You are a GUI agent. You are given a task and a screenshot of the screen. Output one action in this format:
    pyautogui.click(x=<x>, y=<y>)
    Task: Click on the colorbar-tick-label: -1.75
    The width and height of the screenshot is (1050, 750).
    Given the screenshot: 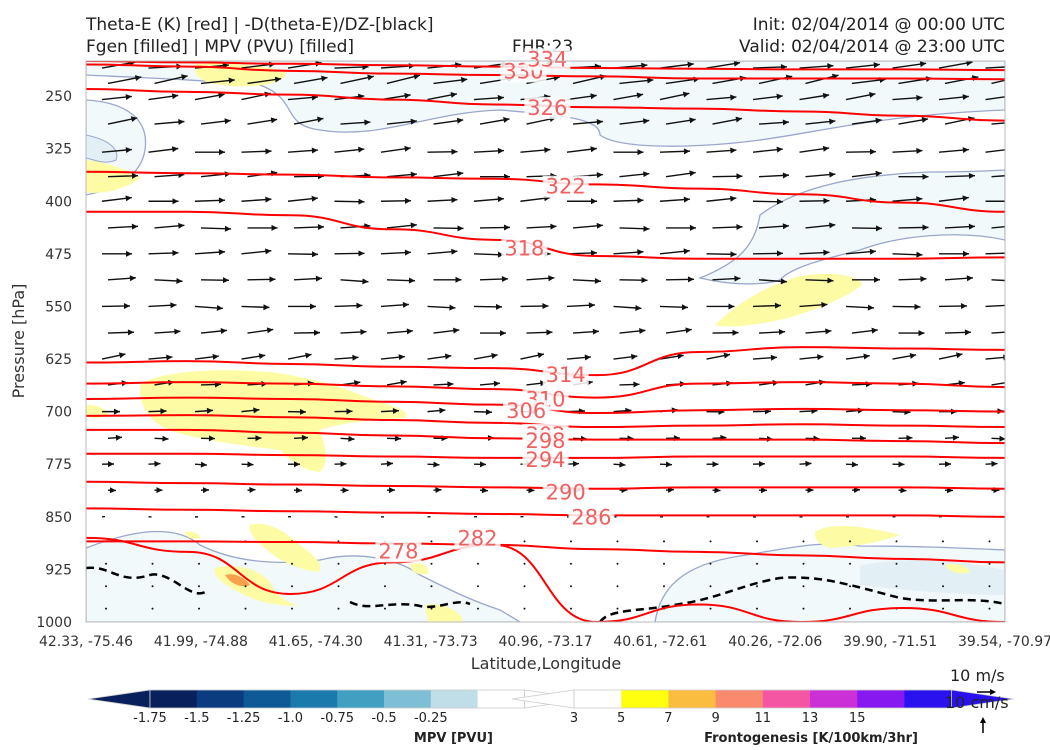 What is the action you would take?
    pyautogui.click(x=150, y=718)
    